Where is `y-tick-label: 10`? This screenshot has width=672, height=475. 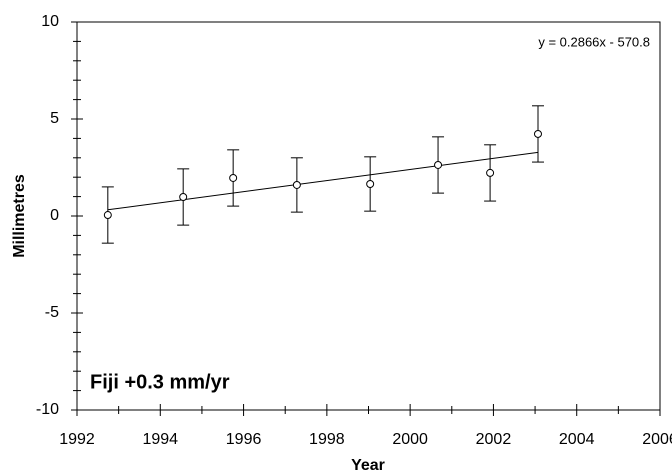
y-tick-label: 10 is located at coordinates (50, 21).